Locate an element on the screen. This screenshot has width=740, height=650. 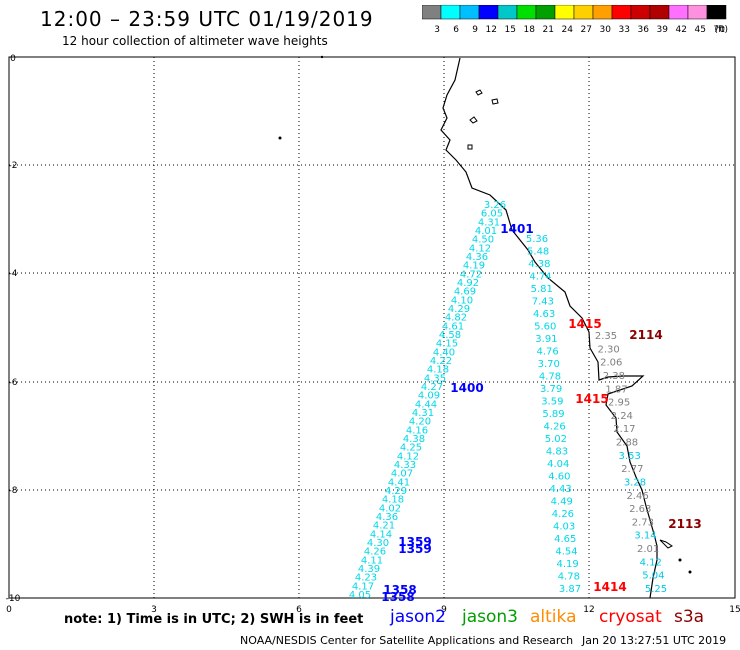
wave-height-label: 2.63 is located at coordinates (640, 509).